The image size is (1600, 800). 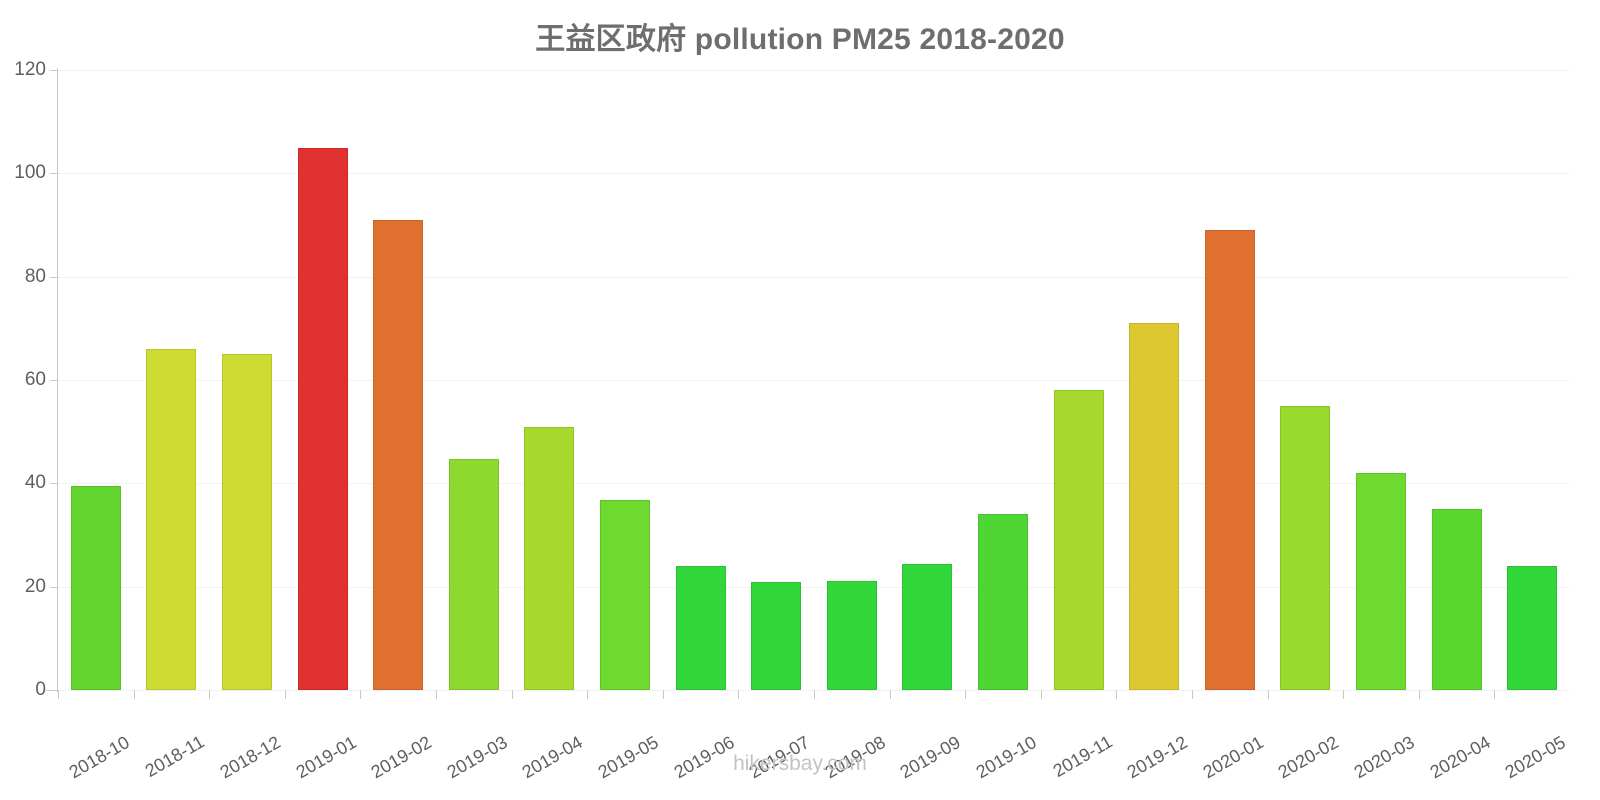 I want to click on y-axis-tick-label: 20, so click(x=35, y=586).